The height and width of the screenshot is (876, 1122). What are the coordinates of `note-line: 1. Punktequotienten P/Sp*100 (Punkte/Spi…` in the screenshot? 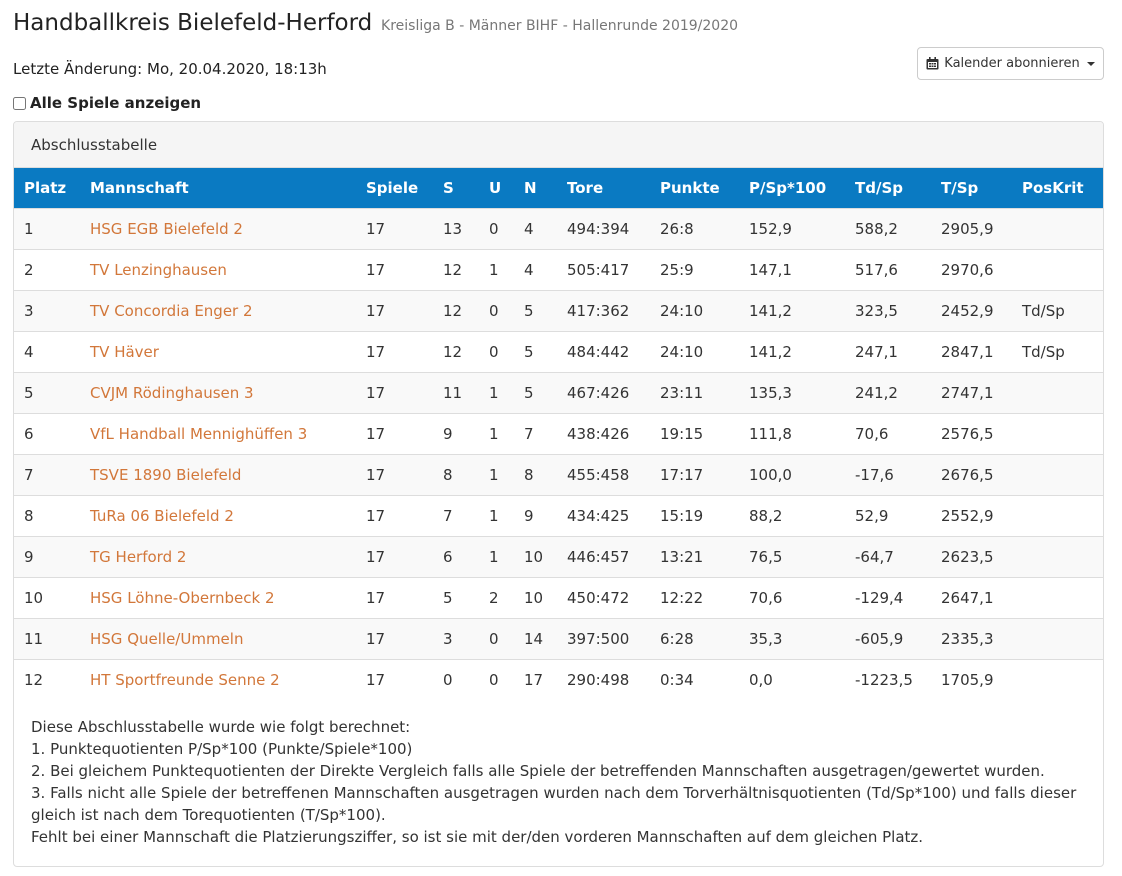 It's located at (222, 749).